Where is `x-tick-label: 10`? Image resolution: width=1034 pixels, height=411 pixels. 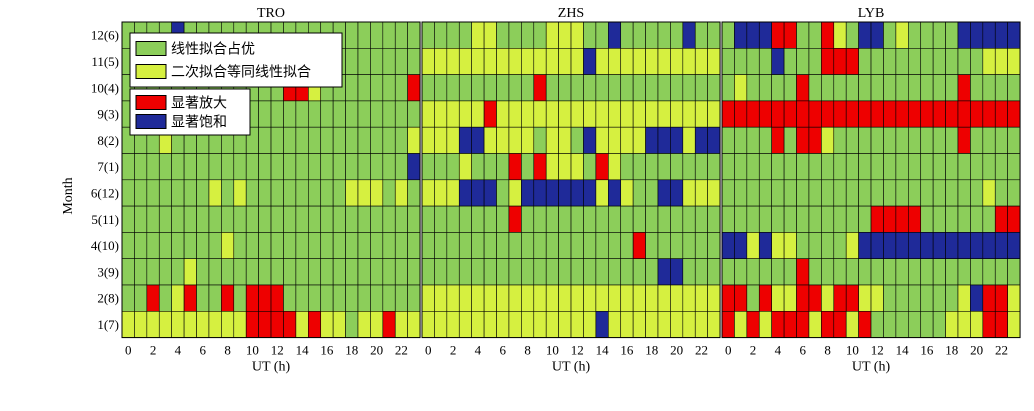 x-tick-label: 10 is located at coordinates (552, 350).